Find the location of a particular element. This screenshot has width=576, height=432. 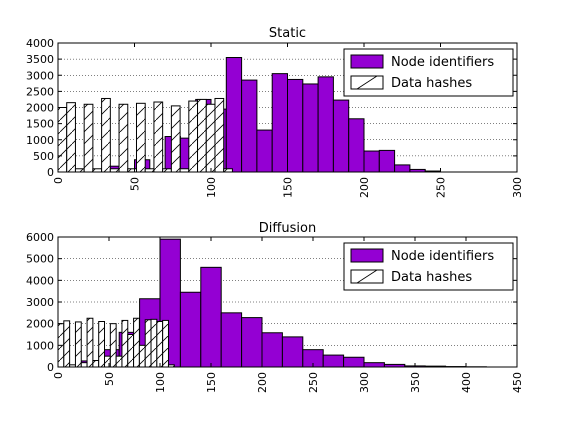

y-tick-label: 500 is located at coordinates (43, 156).